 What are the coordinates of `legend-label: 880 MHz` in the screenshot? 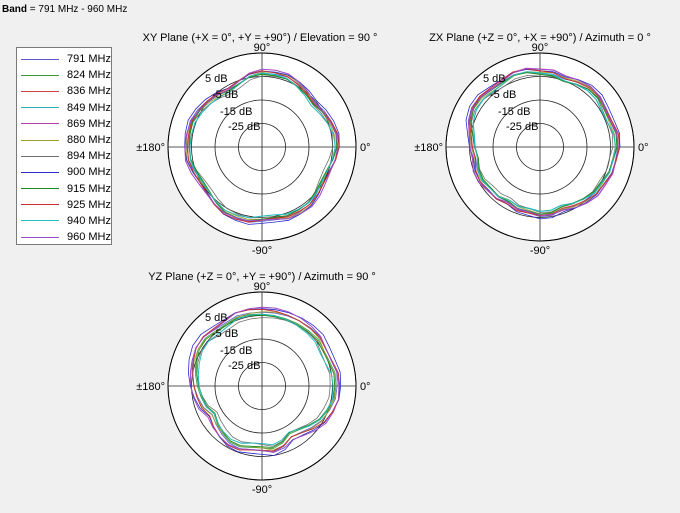 It's located at (89, 140).